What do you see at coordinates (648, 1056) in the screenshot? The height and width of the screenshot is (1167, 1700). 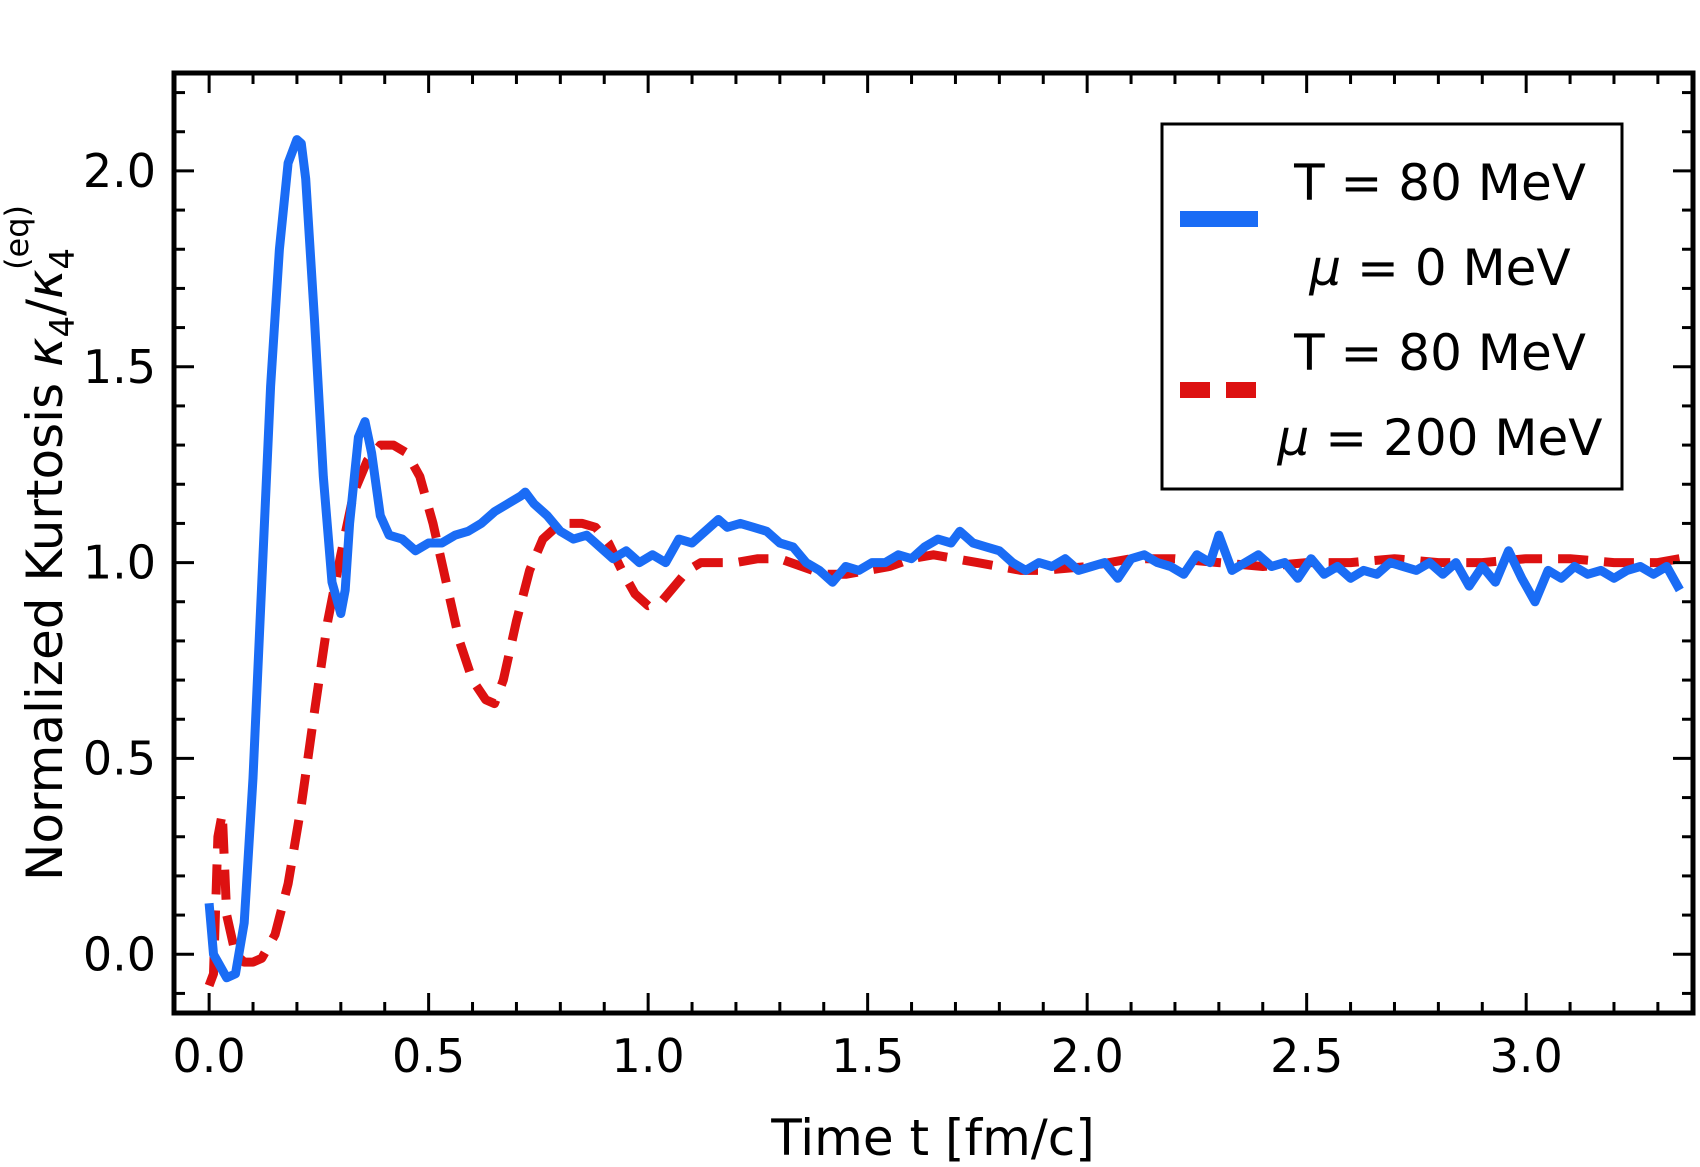 I see `x-tick-label: 1.0` at bounding box center [648, 1056].